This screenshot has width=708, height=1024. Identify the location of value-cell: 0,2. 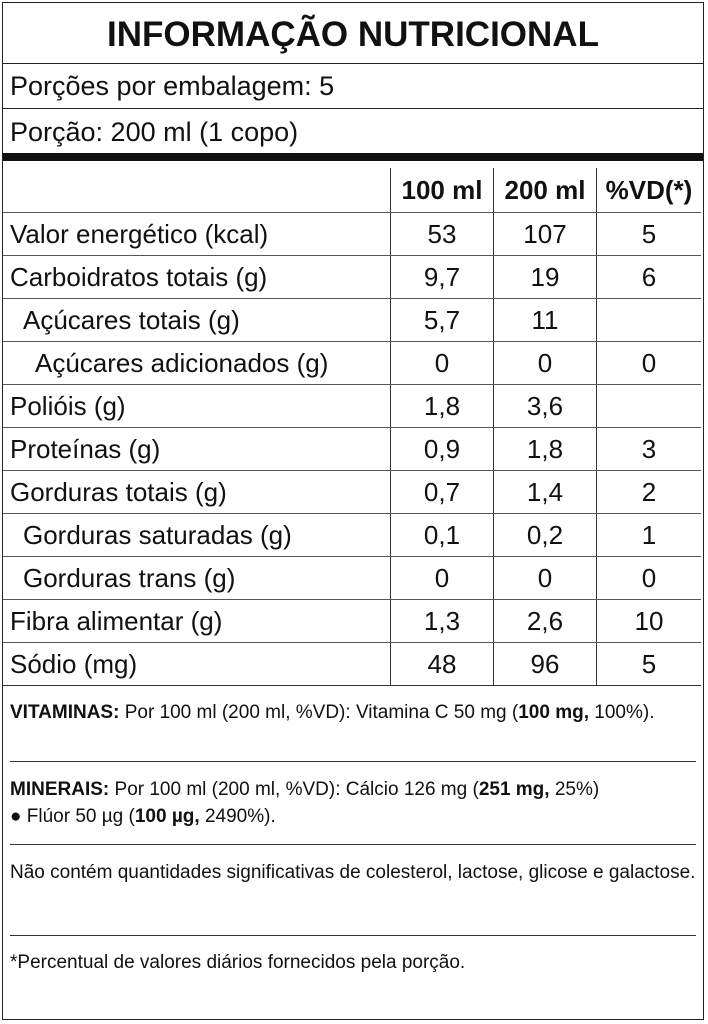
(545, 535).